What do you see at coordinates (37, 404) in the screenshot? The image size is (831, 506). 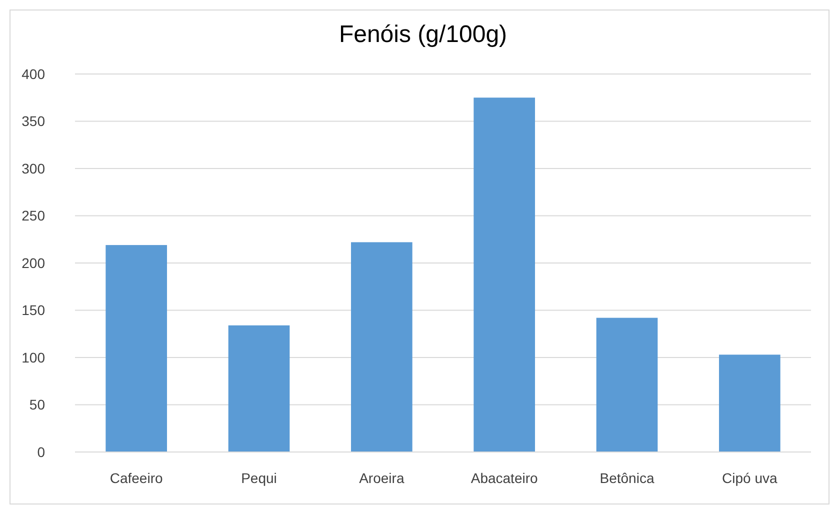 I see `y-tick-label: 50` at bounding box center [37, 404].